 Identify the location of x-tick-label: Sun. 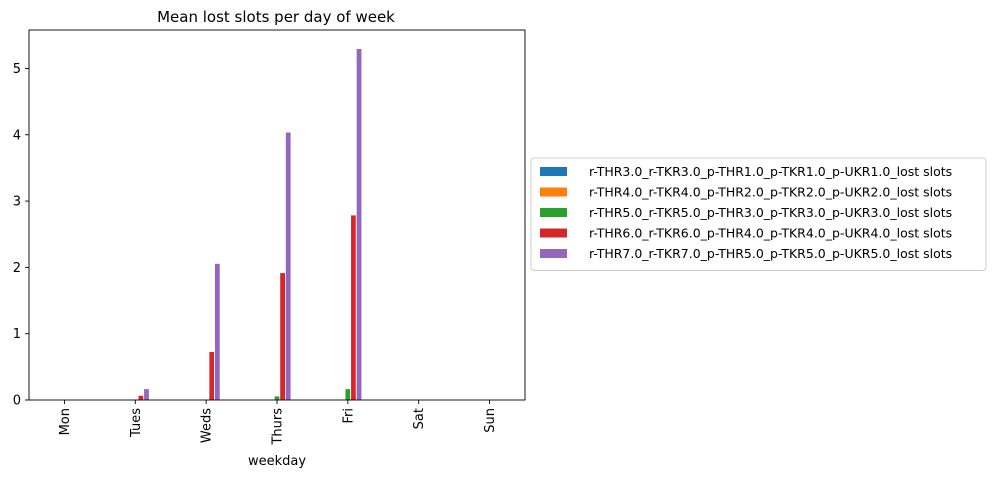
(490, 420).